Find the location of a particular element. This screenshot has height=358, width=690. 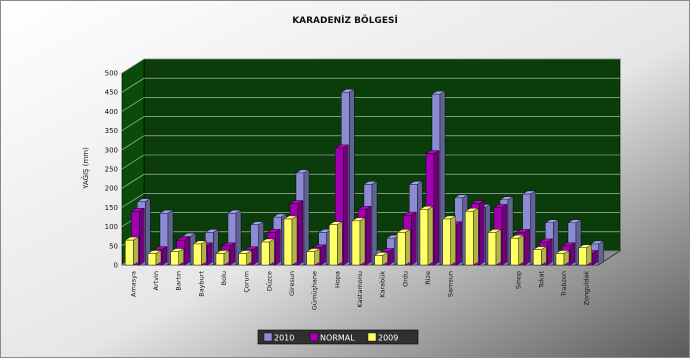

x-tick-label: Zonguldak is located at coordinates (587, 288).